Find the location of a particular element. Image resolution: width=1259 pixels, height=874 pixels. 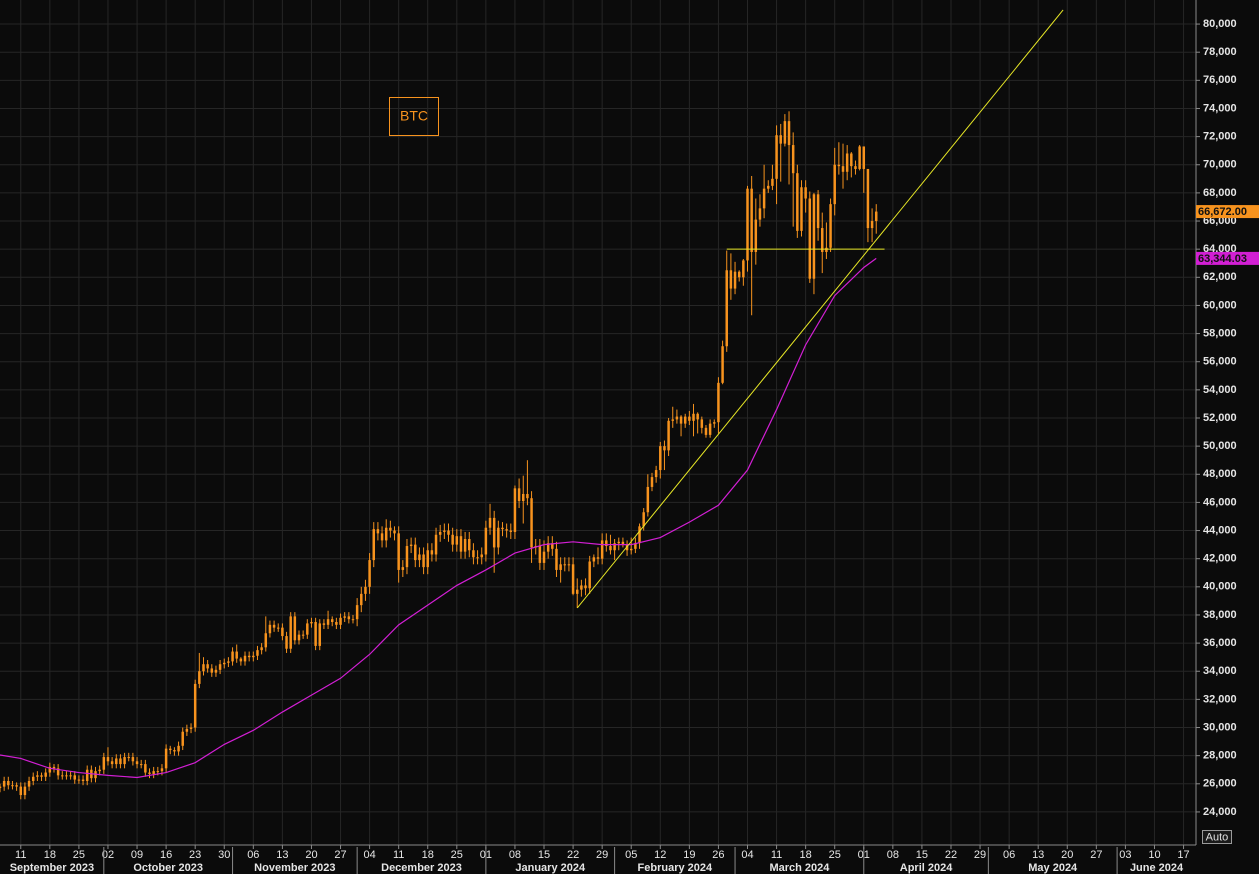

y-tick-label: 74,000 is located at coordinates (1220, 108).